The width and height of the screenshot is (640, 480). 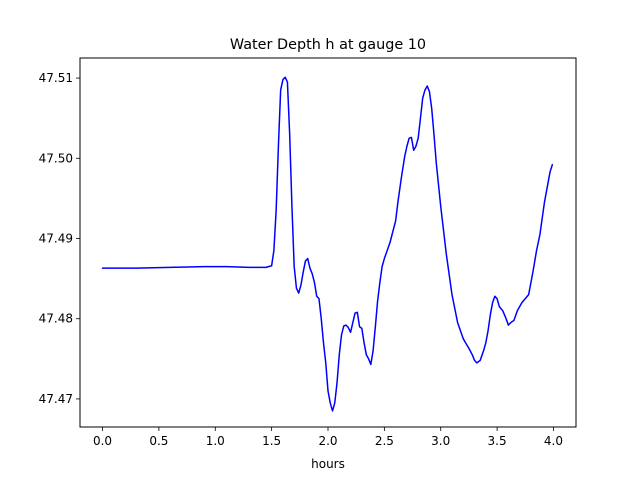 What do you see at coordinates (56, 399) in the screenshot?
I see `y-tick-label: 47.47` at bounding box center [56, 399].